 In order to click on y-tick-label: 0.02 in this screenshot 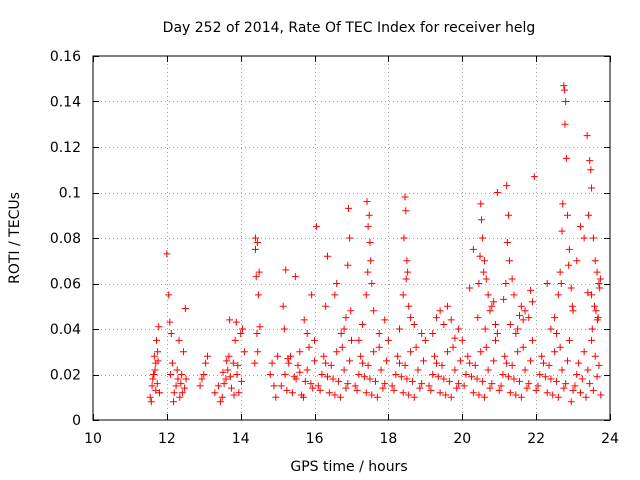, I will do `click(65, 376)`.